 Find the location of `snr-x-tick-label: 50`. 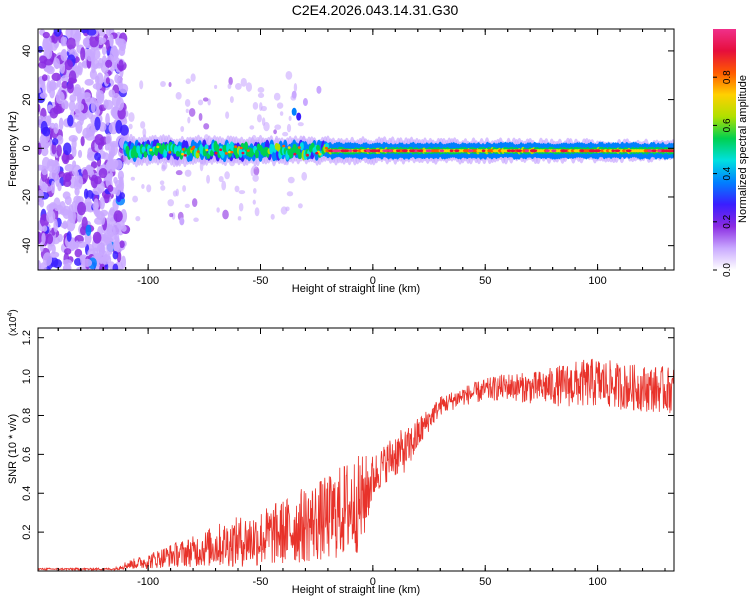

snr-x-tick-label: 50 is located at coordinates (485, 582).